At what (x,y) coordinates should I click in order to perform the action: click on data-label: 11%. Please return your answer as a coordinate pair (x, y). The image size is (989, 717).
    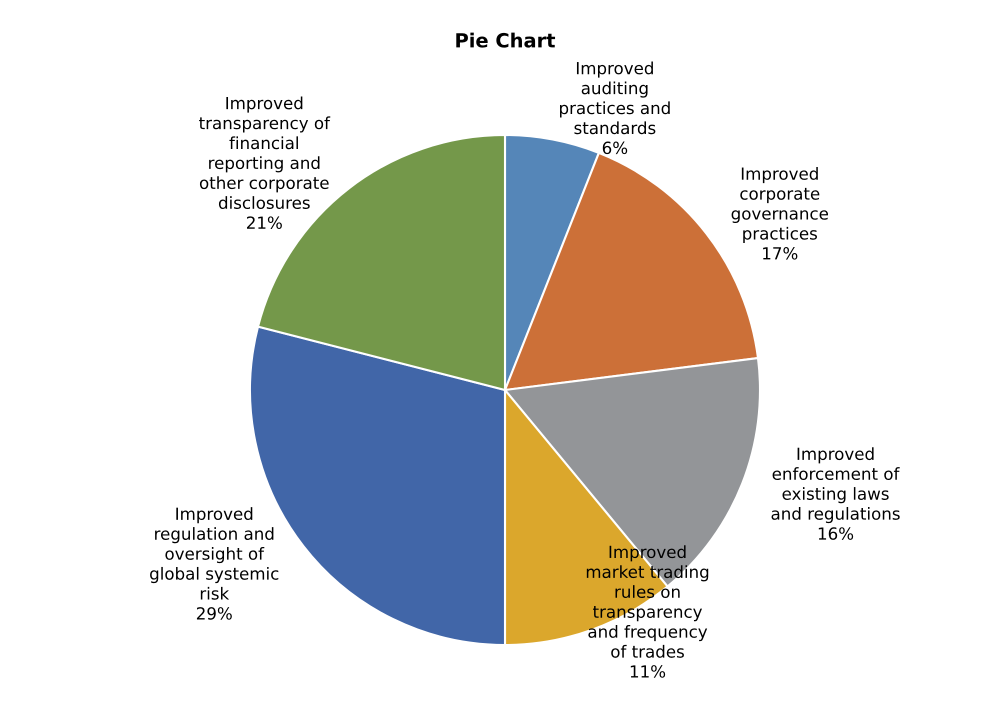
    Looking at the image, I should click on (648, 671).